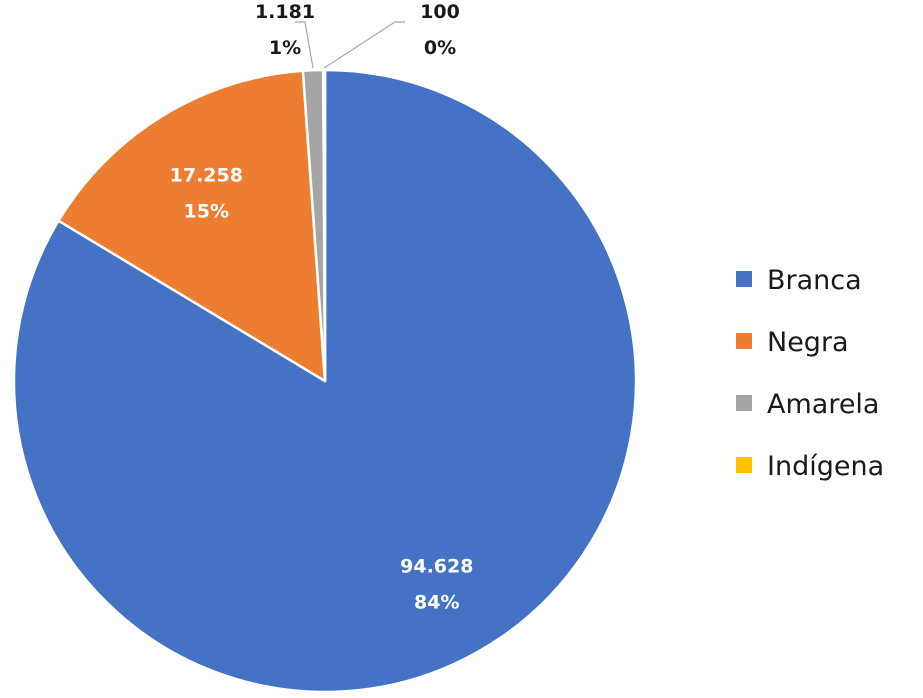 This screenshot has width=923, height=698. Describe the element at coordinates (206, 212) in the screenshot. I see `percent-label-negra: 15%` at that location.